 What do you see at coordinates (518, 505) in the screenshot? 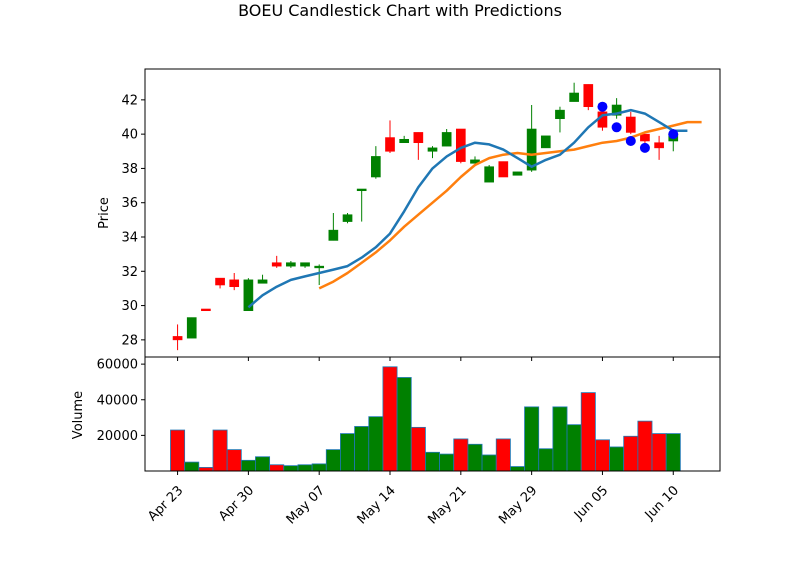
I see `x-tick-label: May 29` at bounding box center [518, 505].